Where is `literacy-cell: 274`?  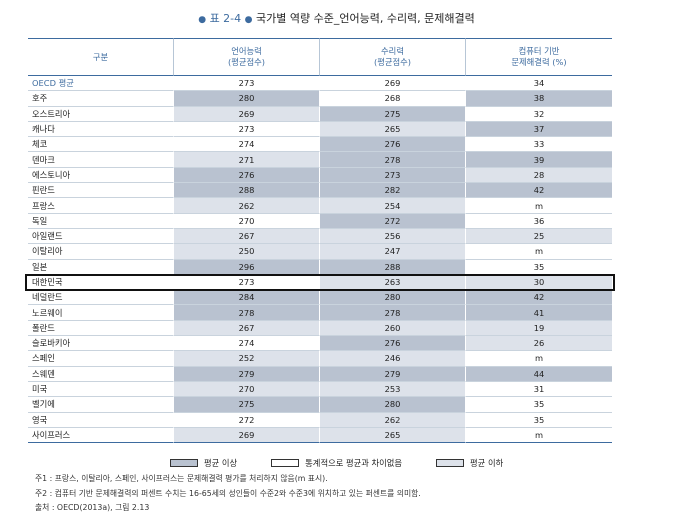 literacy-cell: 274 is located at coordinates (246, 145).